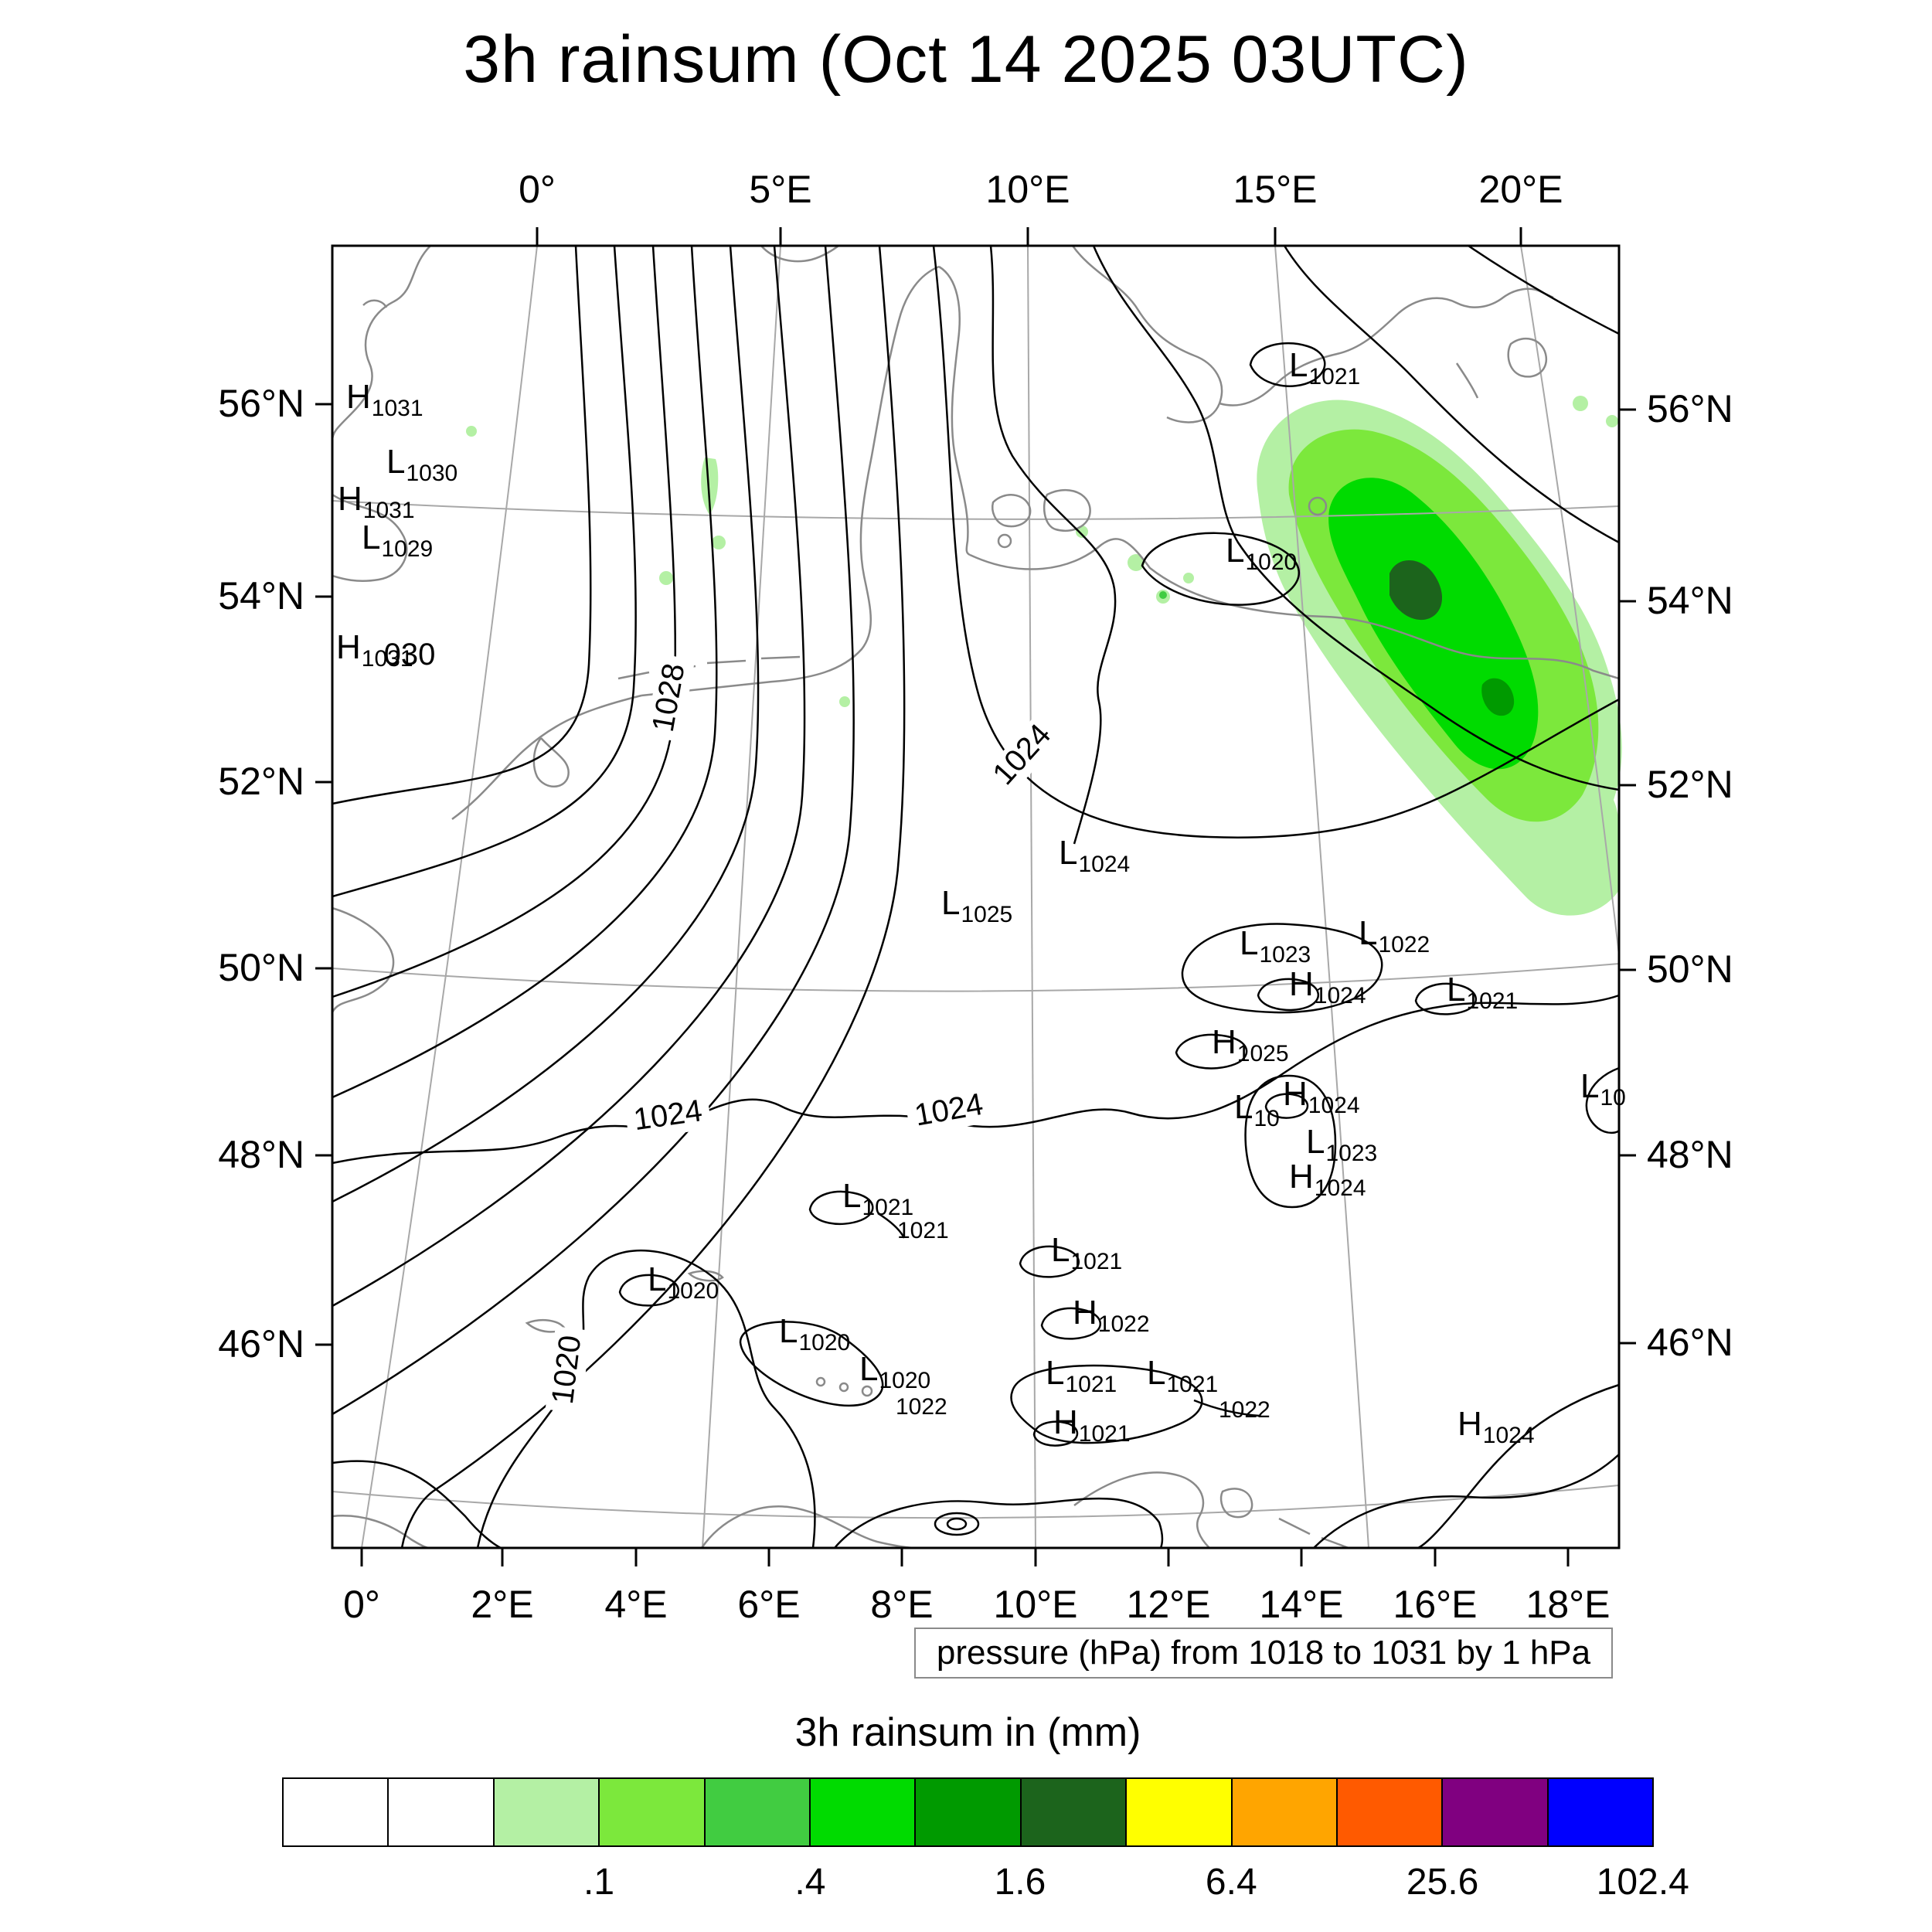  What do you see at coordinates (261, 781) in the screenshot?
I see `left-tick-label: 52°N` at bounding box center [261, 781].